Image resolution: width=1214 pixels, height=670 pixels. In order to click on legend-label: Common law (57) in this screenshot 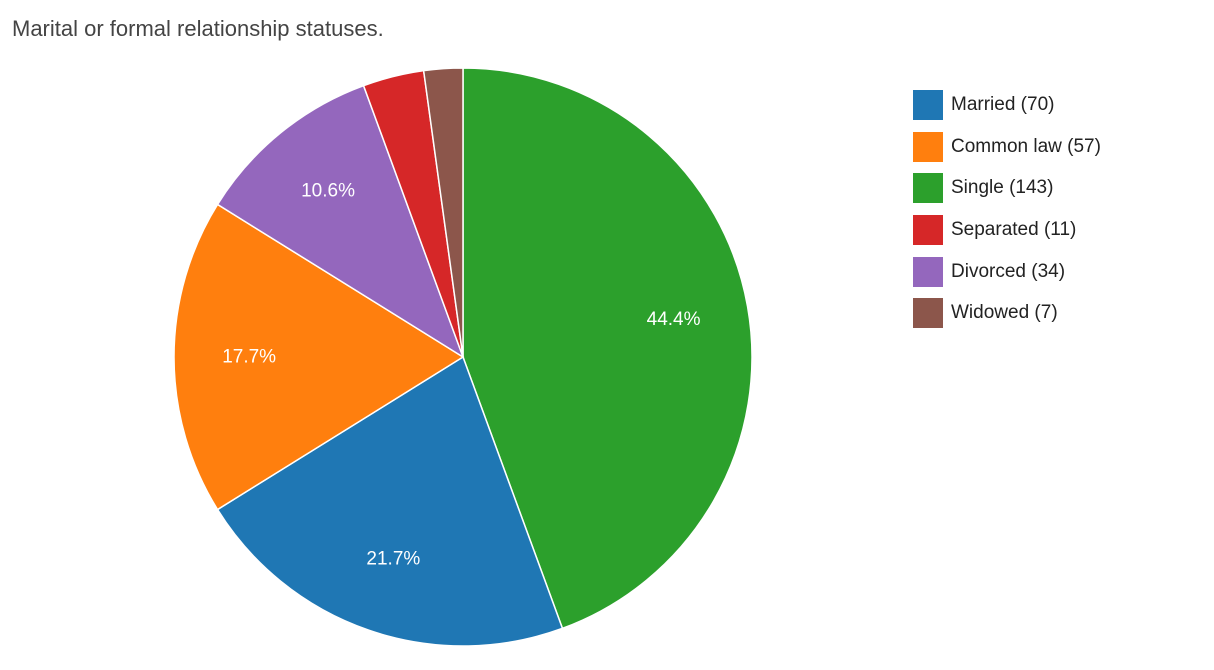, I will do `click(1026, 146)`.